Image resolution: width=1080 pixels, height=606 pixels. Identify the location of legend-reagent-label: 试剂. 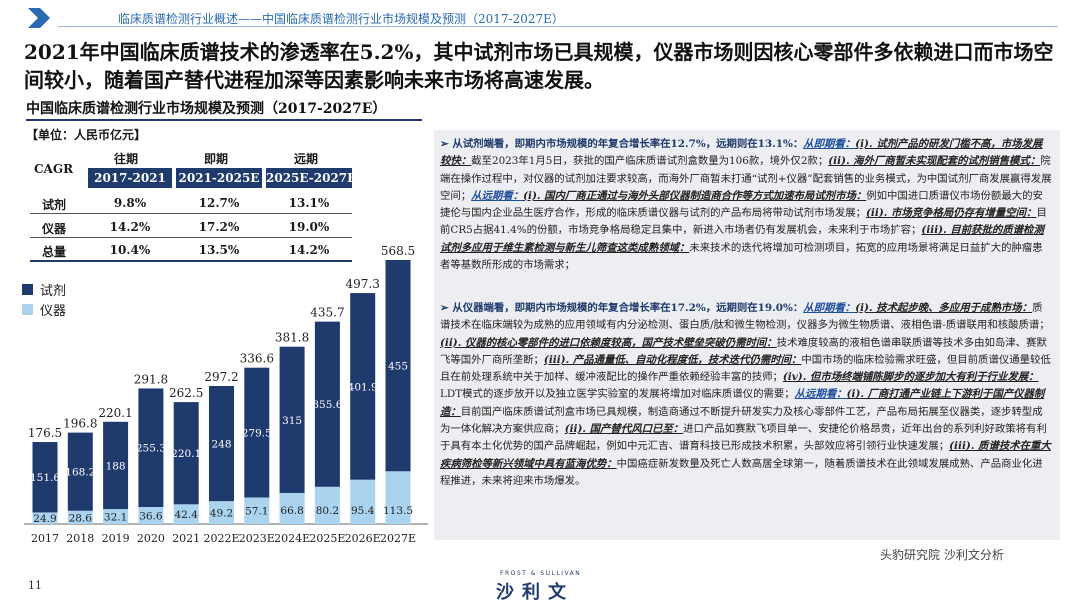
(53, 291).